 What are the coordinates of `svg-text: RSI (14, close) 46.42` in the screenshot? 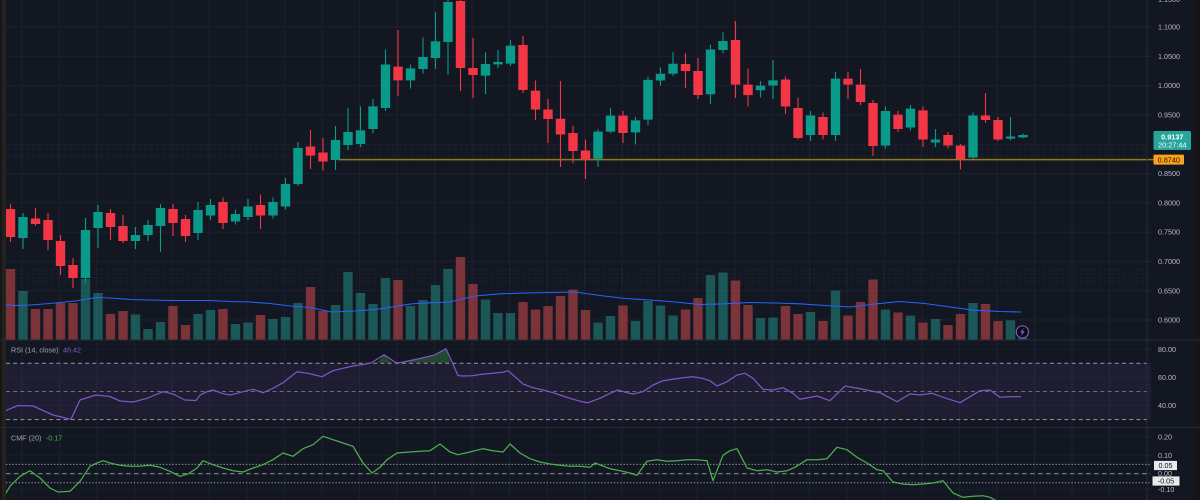 It's located at (46, 349).